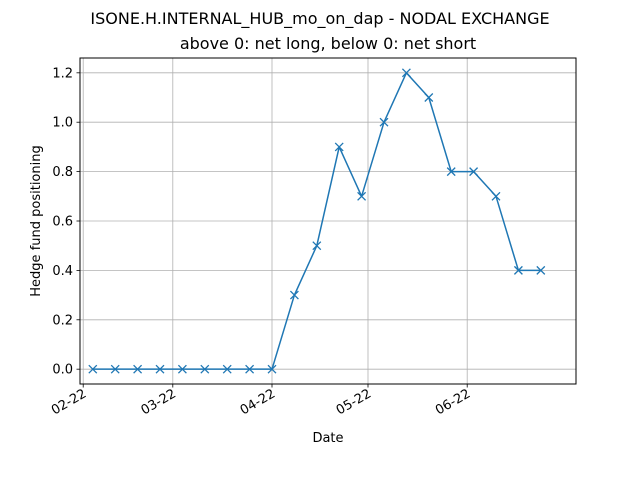  I want to click on y-tick-label: 0.4, so click(62, 271).